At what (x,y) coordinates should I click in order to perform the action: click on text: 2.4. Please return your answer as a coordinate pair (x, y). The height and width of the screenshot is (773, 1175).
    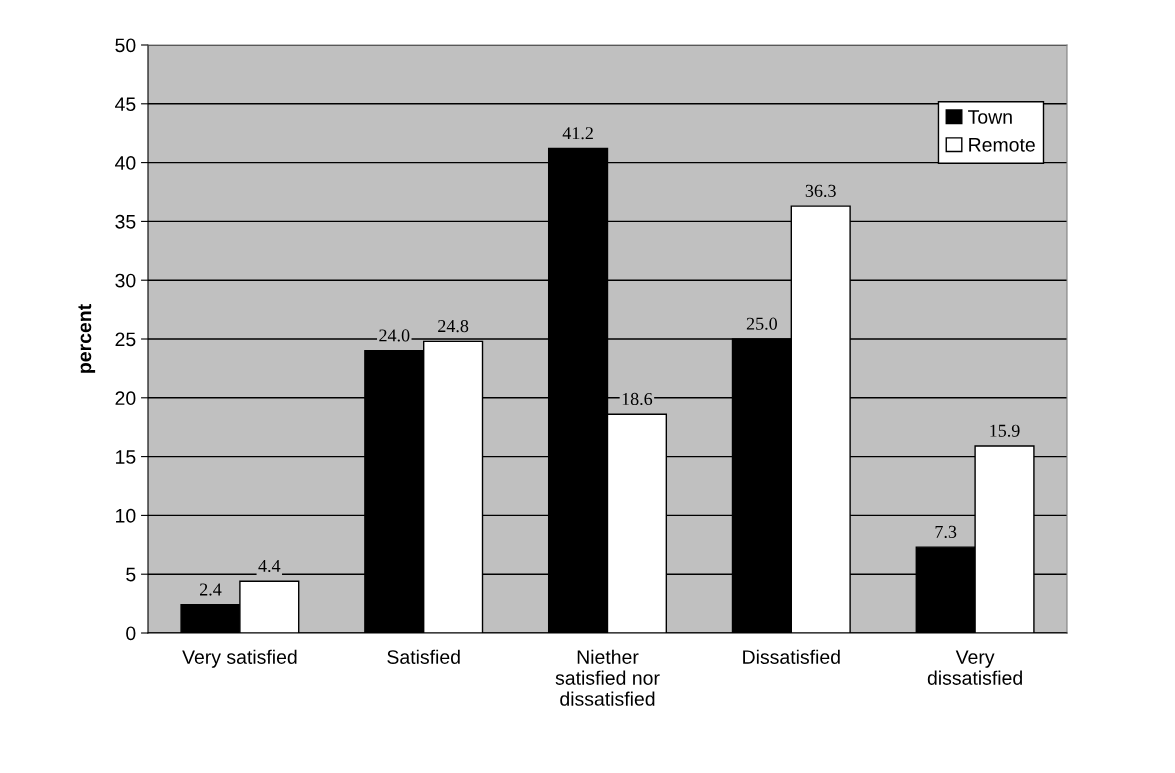
    Looking at the image, I should click on (211, 589).